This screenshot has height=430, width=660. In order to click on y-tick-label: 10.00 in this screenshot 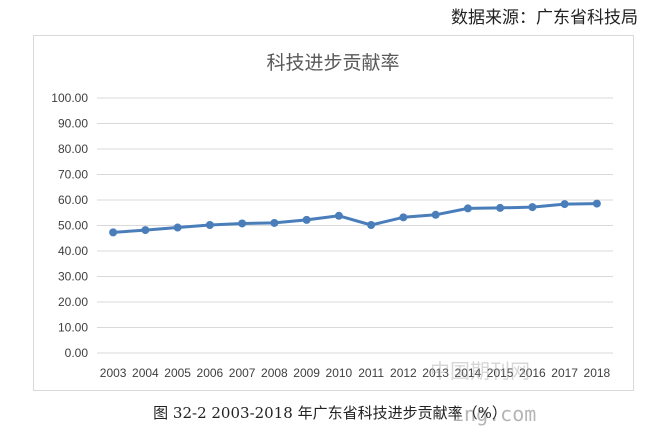, I will do `click(73, 328)`.